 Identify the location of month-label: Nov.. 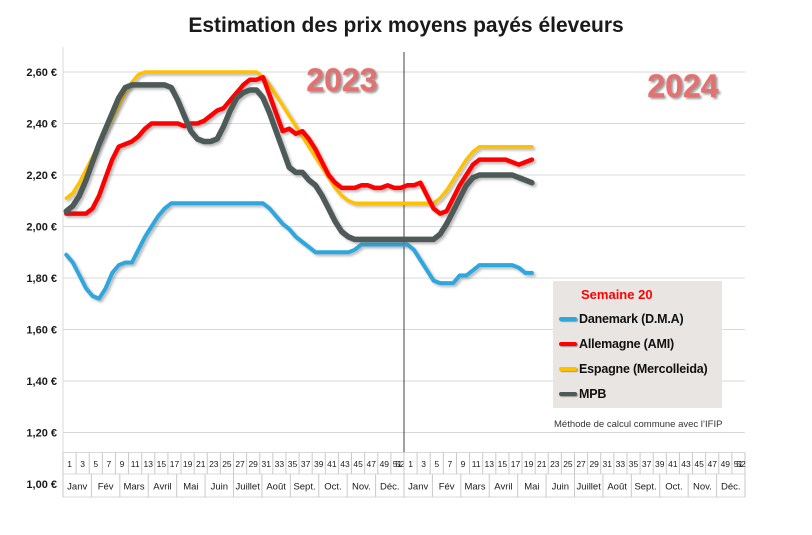
(361, 487).